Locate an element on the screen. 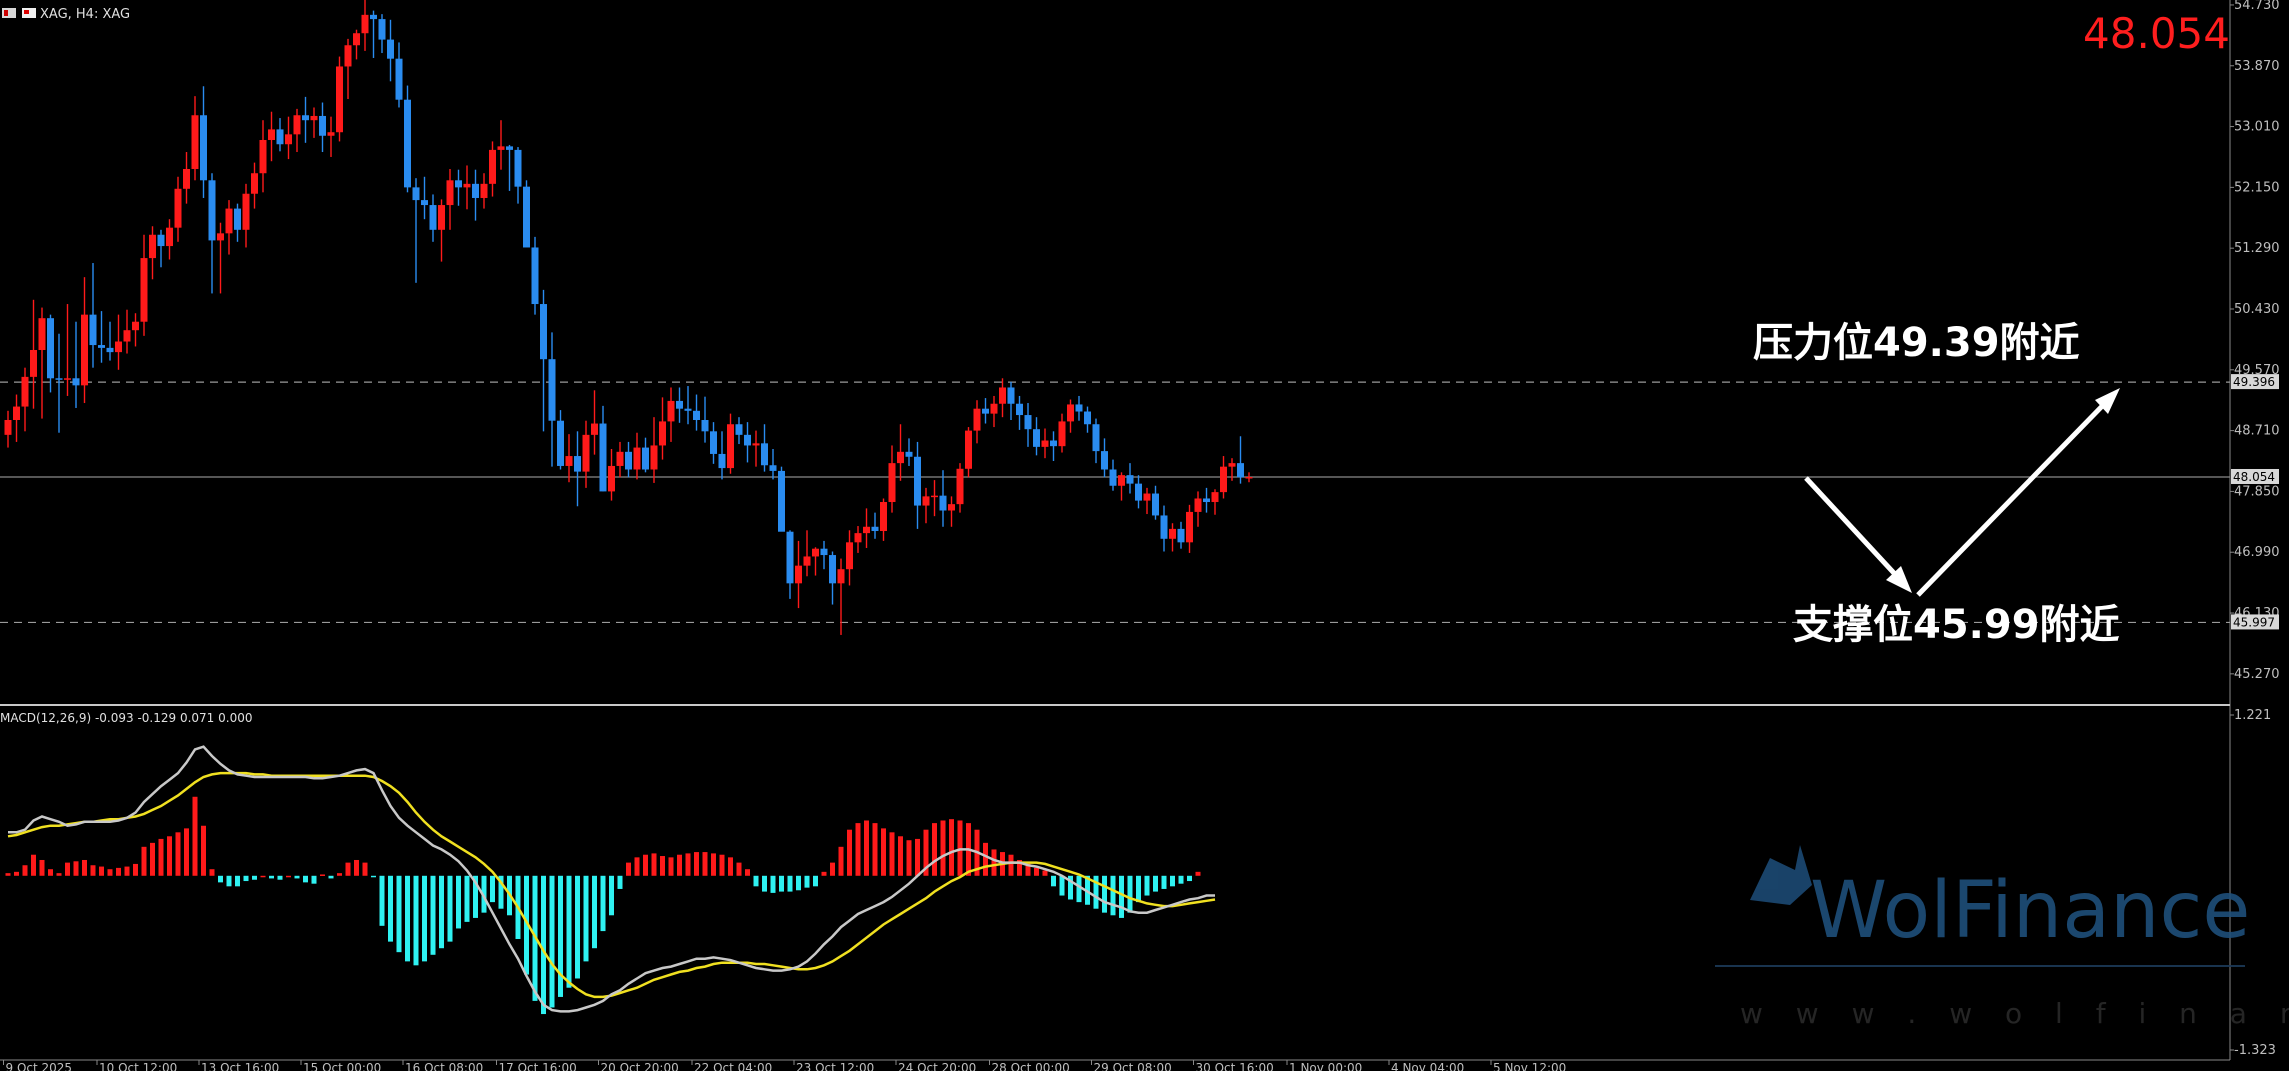 This screenshot has height=1071, width=2289. time-tick-label: 29 Oct 08:00 is located at coordinates (1133, 1066).